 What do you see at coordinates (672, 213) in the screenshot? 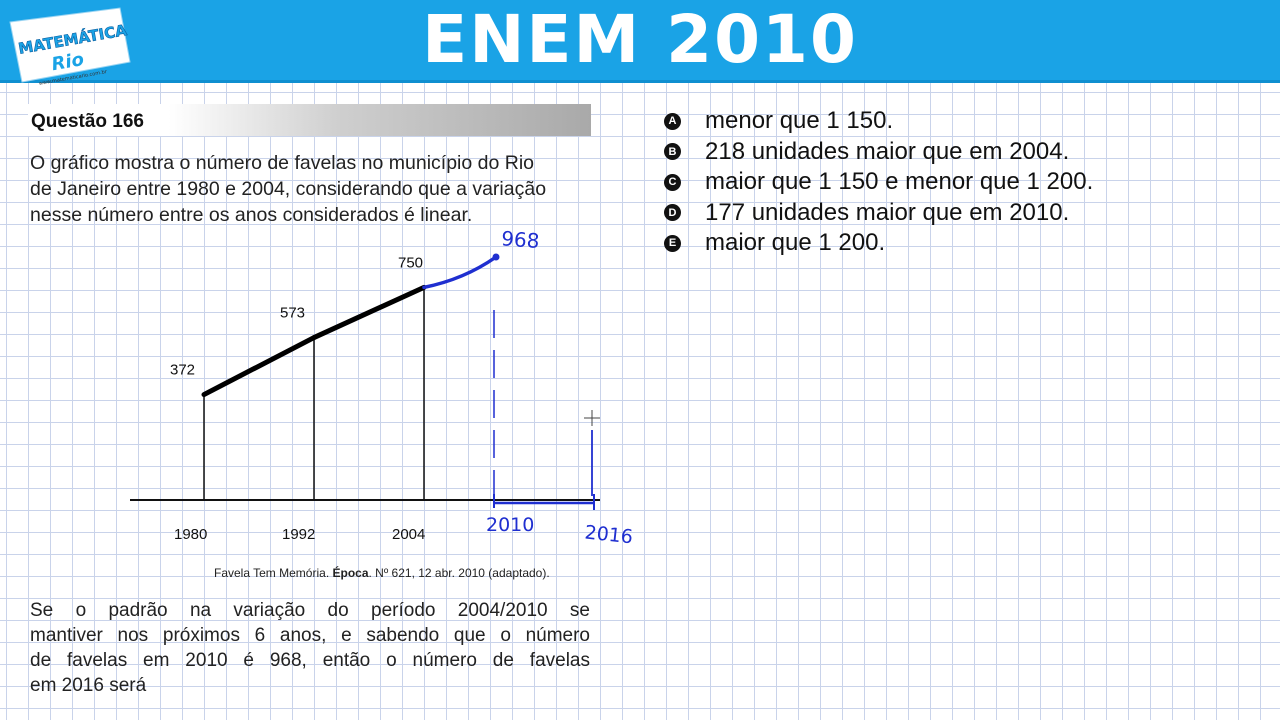
I see `option-letter-d: D` at bounding box center [672, 213].